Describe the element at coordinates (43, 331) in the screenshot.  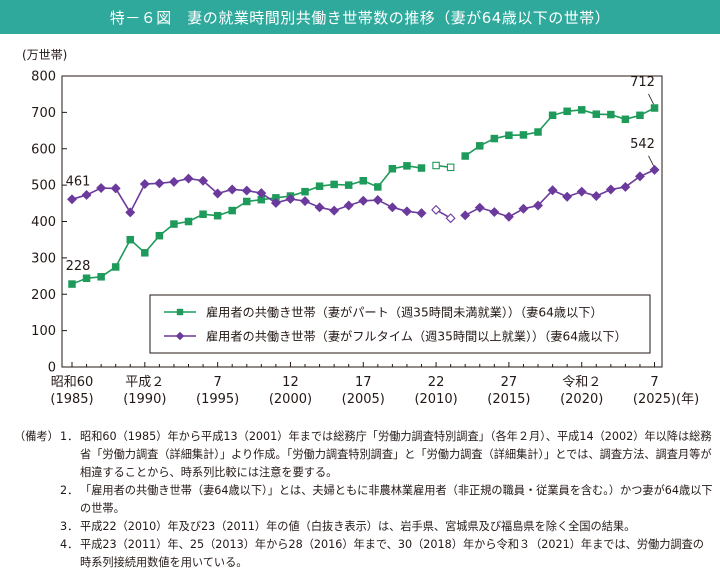
I see `y-tick-label: 100` at that location.